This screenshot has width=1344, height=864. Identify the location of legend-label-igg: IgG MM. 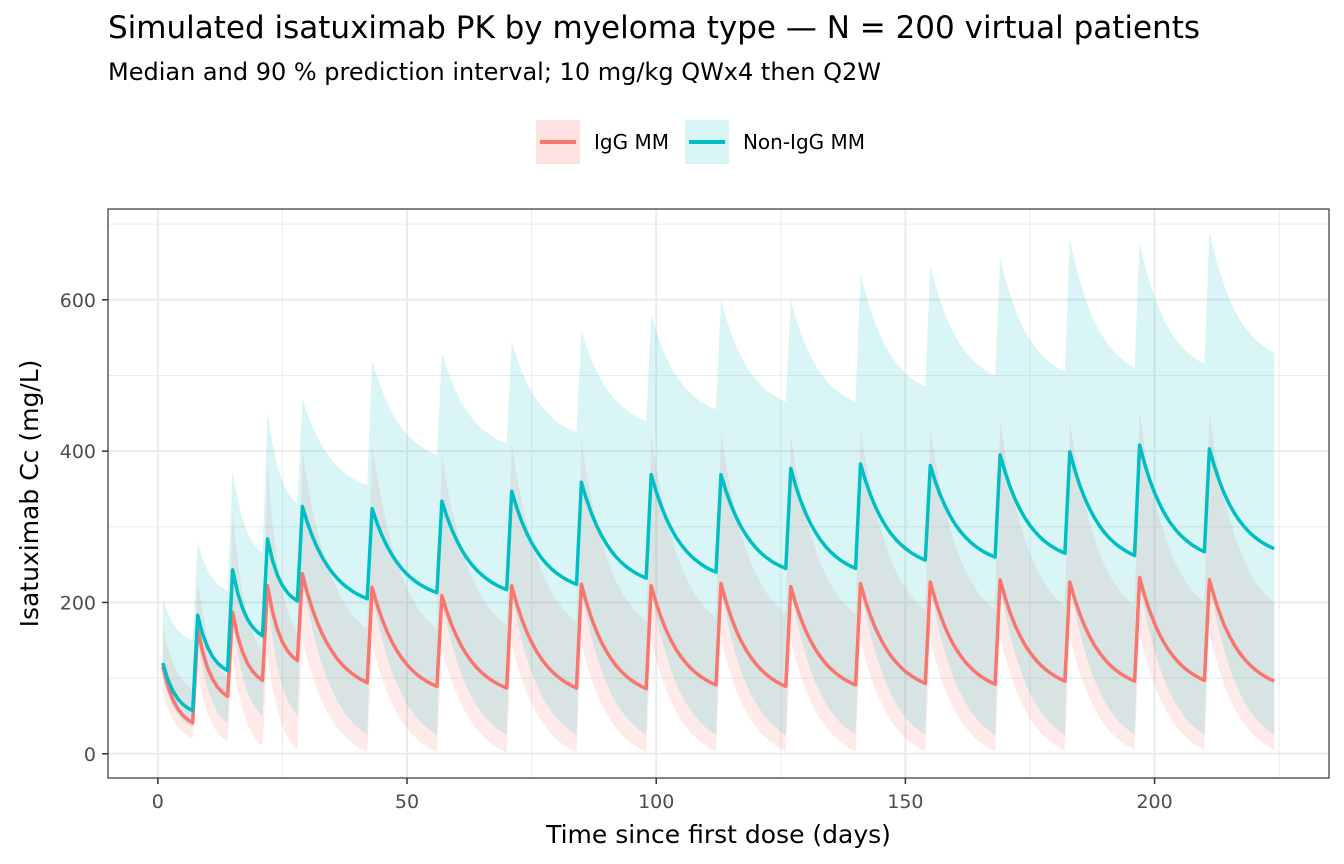
(631, 142).